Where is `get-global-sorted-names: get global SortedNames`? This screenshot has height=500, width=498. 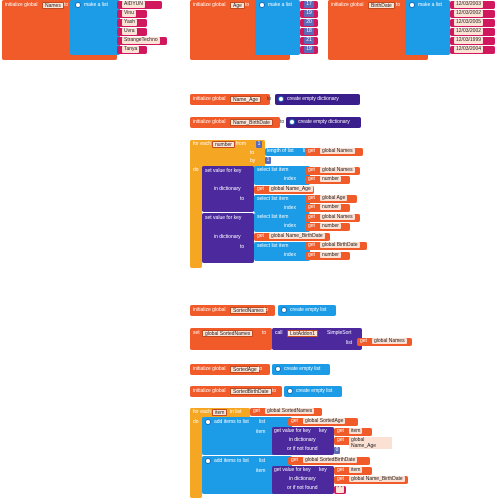
get-global-sorted-names: get global SortedNames is located at coordinates (286, 412).